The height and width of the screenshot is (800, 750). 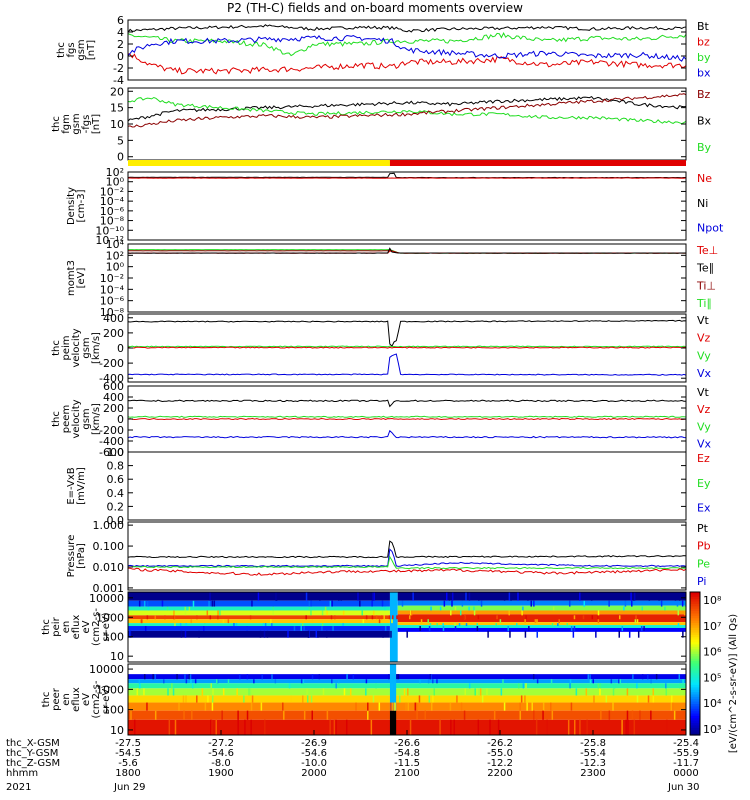 What do you see at coordinates (109, 567) in the screenshot?
I see `y-tick-label: 0.010` at bounding box center [109, 567].